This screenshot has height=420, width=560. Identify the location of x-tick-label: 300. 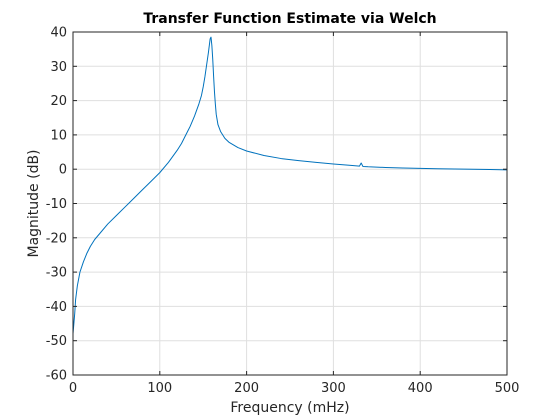
(333, 388).